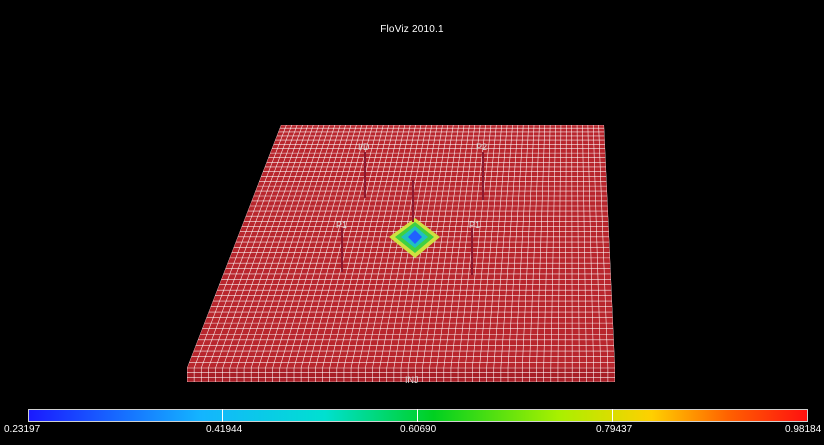  What do you see at coordinates (481, 171) in the screenshot?
I see `well-p2: P2` at bounding box center [481, 171].